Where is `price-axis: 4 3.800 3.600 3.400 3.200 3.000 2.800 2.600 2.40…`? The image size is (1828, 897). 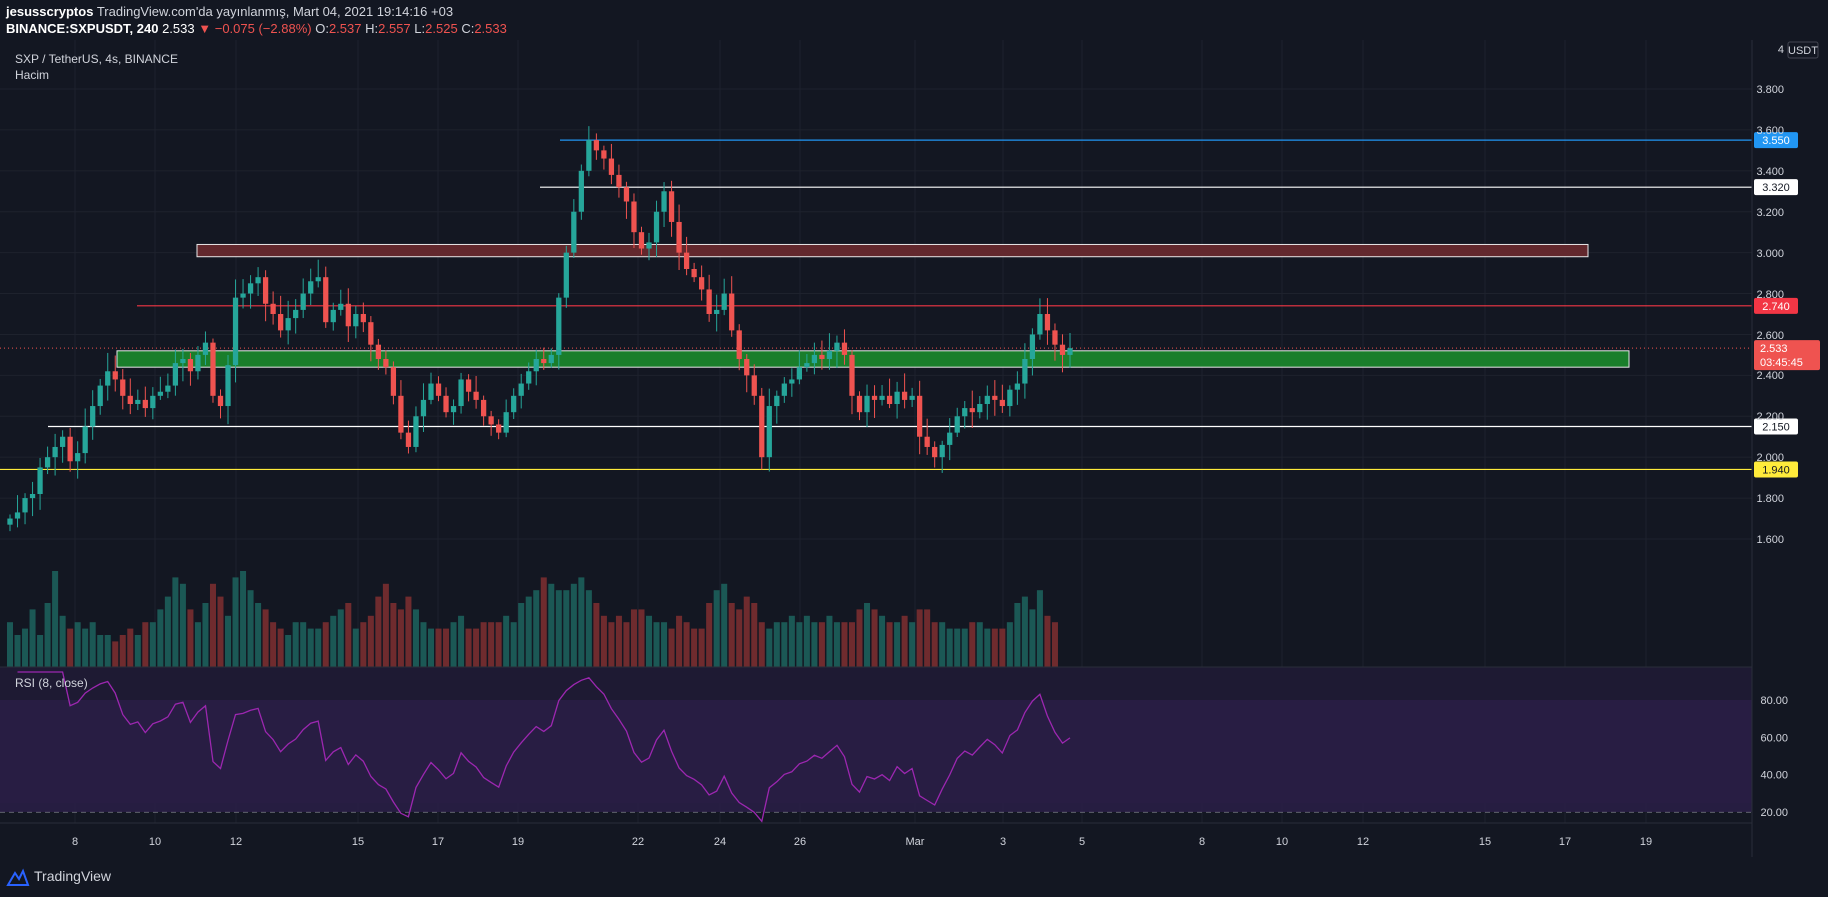
price-axis: 4 3.800 3.600 3.400 3.200 3.000 2.800 2.600 2.40… is located at coordinates (1787, 430).